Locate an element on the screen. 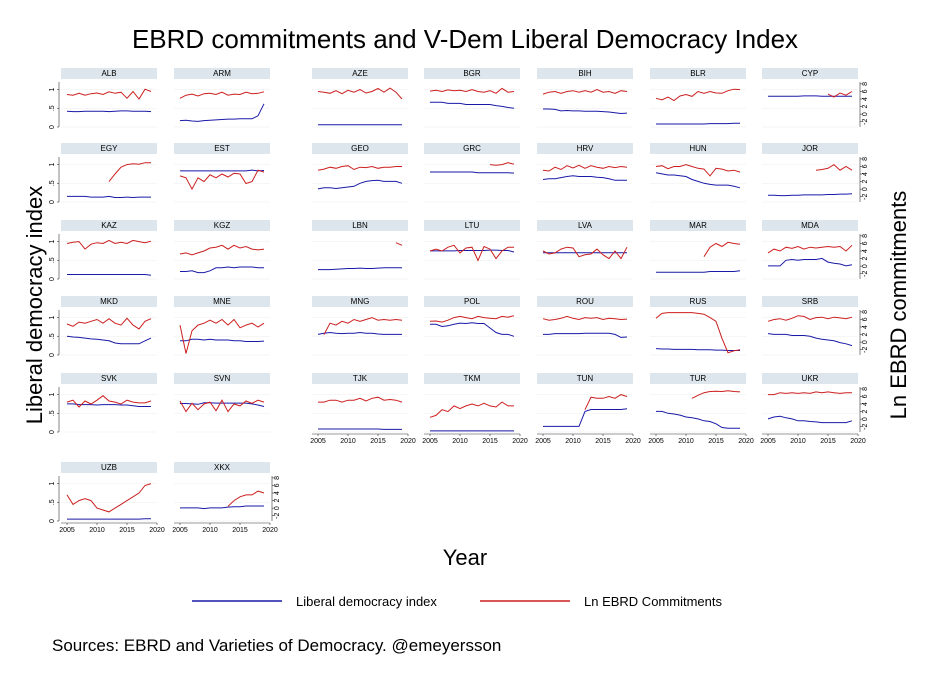 This screenshot has width=940, height=683. panel-label: MAR is located at coordinates (698, 225).